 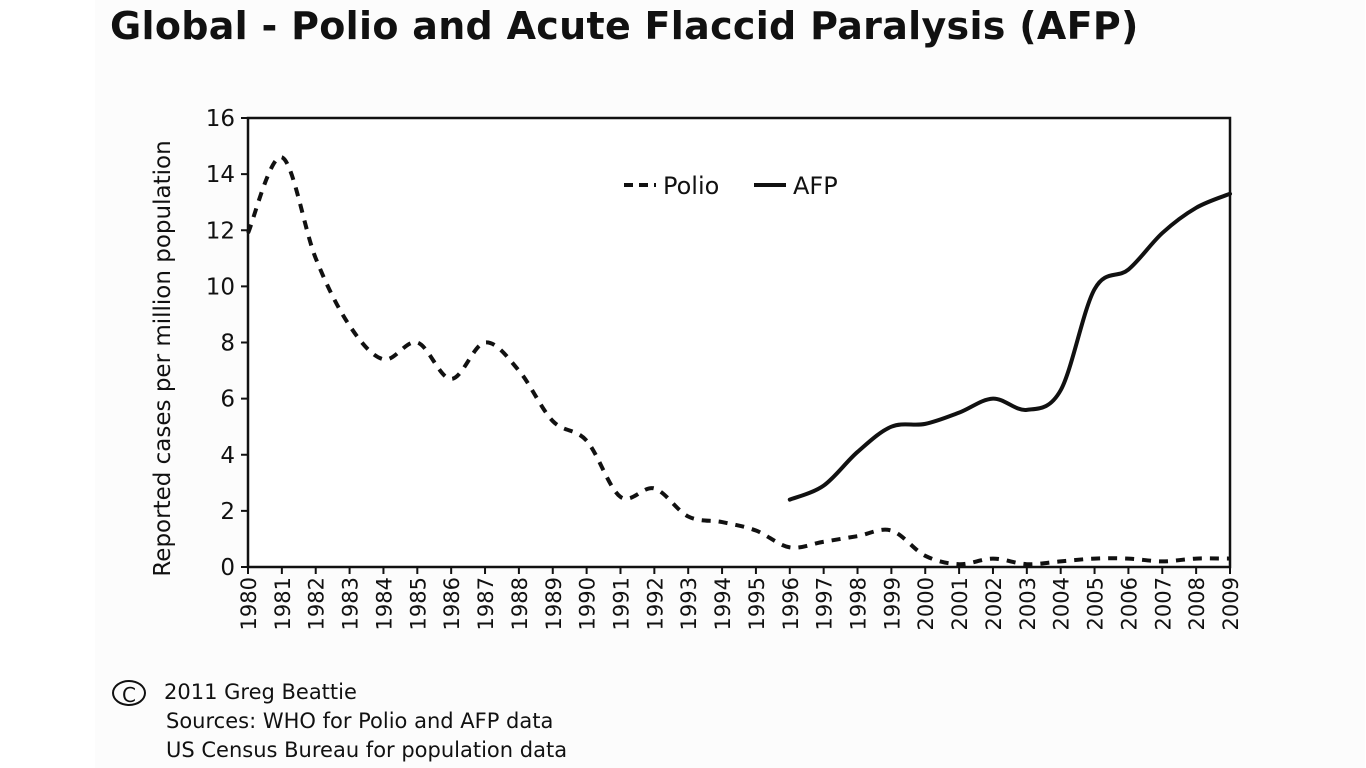 What do you see at coordinates (588, 603) in the screenshot?
I see `x-tick-label: 1990` at bounding box center [588, 603].